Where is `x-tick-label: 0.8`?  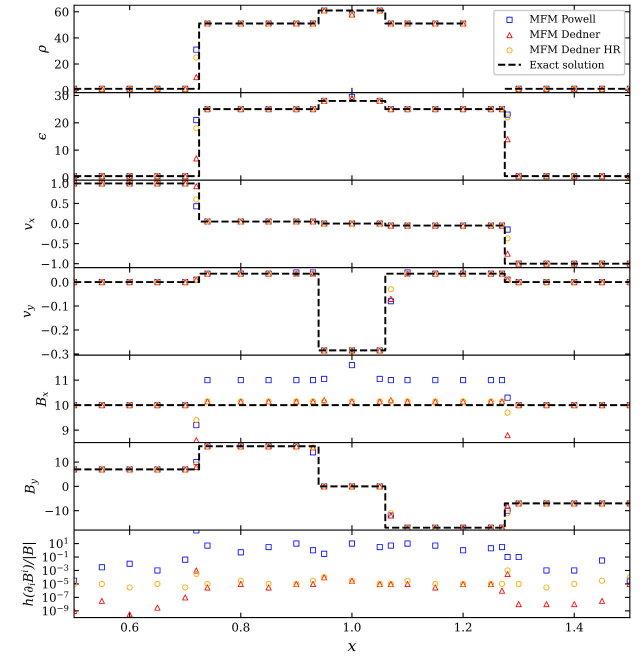 x-tick-label: 0.8 is located at coordinates (241, 627).